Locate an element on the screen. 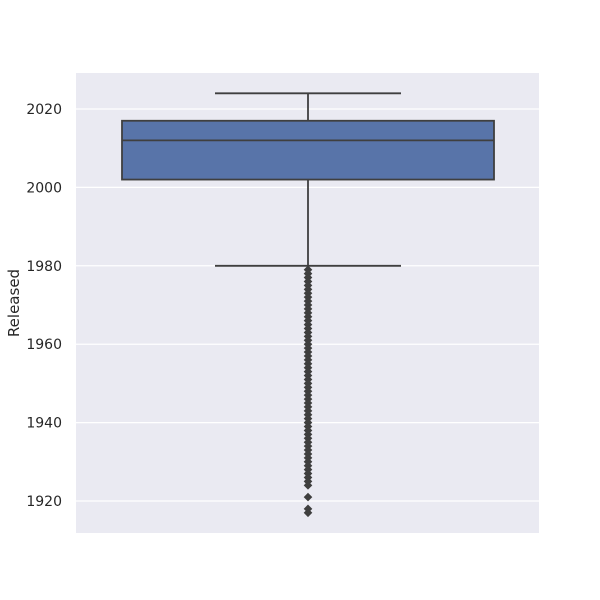 This screenshot has height=600, width=600. y-axis-ticks: 1920 1940 1960 1980 2000 2020 is located at coordinates (44, 306).